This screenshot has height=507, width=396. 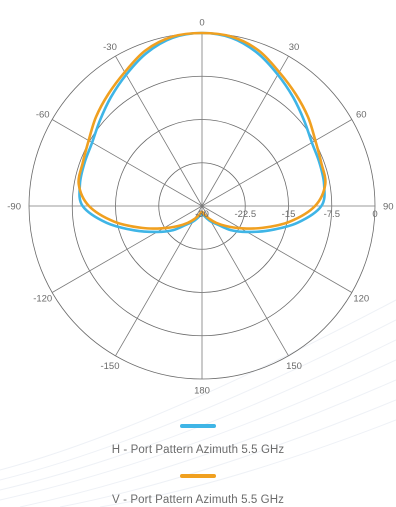 What do you see at coordinates (198, 490) in the screenshot?
I see `legend-v: V - Port Pattern Azimuth 5.5 GHz` at bounding box center [198, 490].